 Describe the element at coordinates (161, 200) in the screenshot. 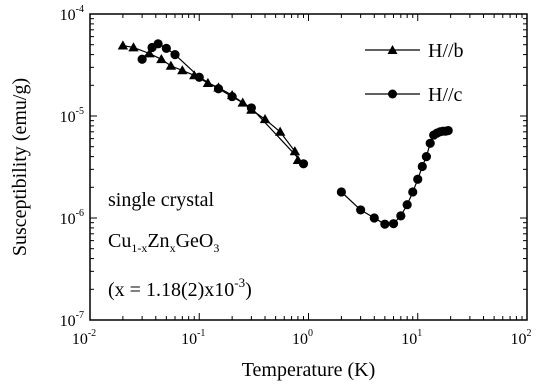

I see `annotation-sample: single crystal` at that location.